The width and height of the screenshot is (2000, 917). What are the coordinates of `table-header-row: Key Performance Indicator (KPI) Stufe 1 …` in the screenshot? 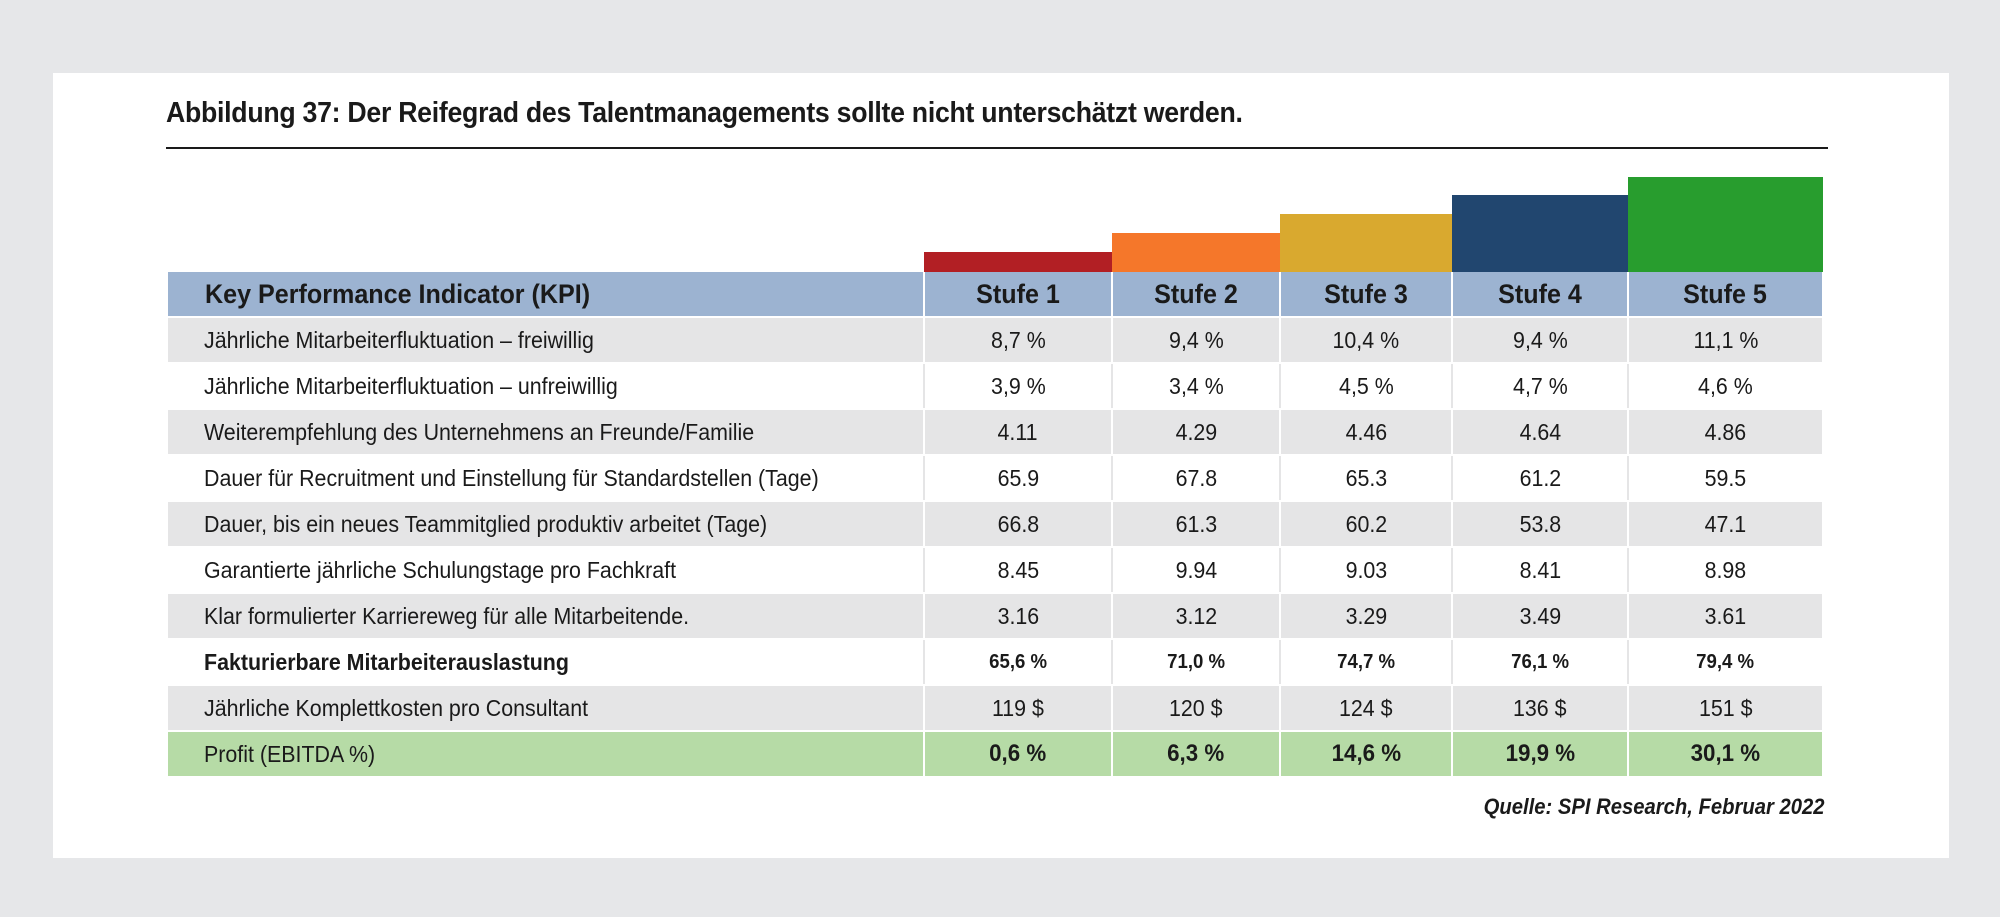 It's located at (996, 295).